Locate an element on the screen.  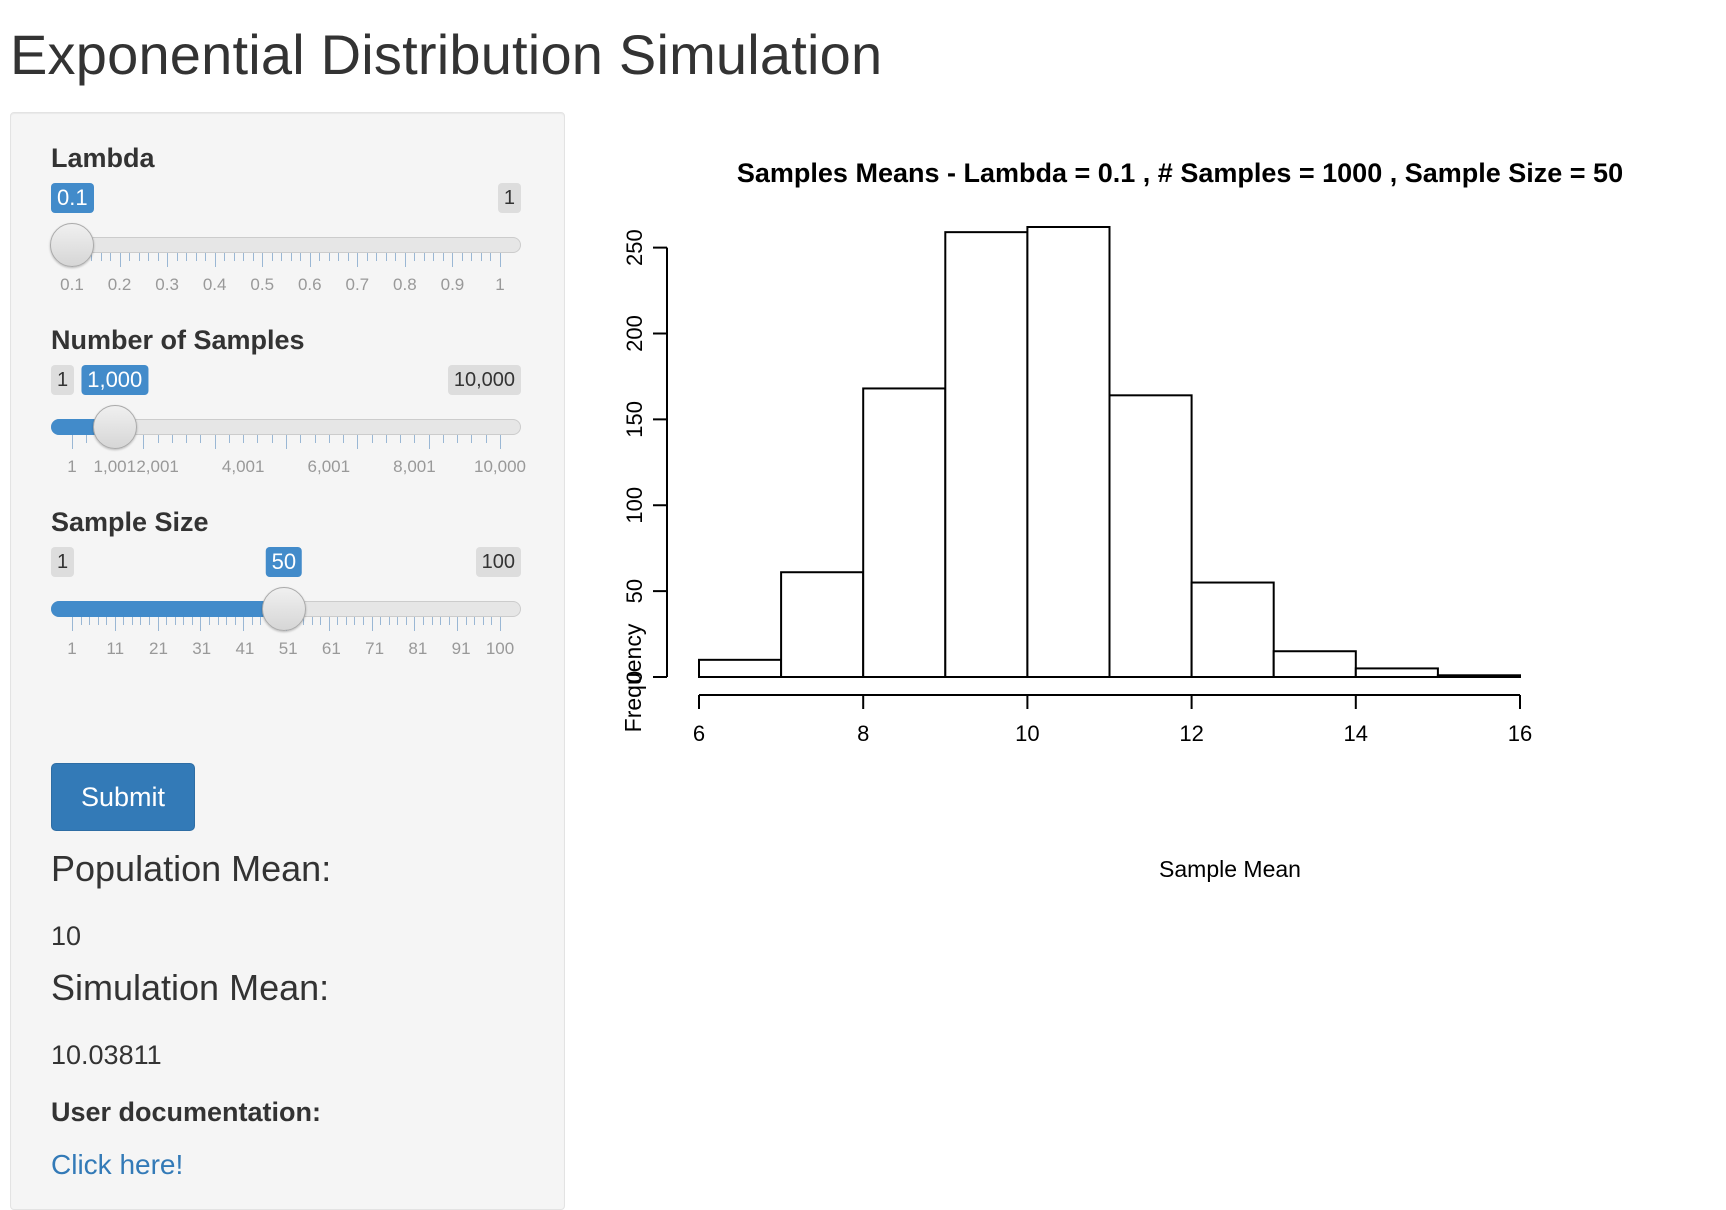
slider-tick-label: 100 is located at coordinates (500, 648).